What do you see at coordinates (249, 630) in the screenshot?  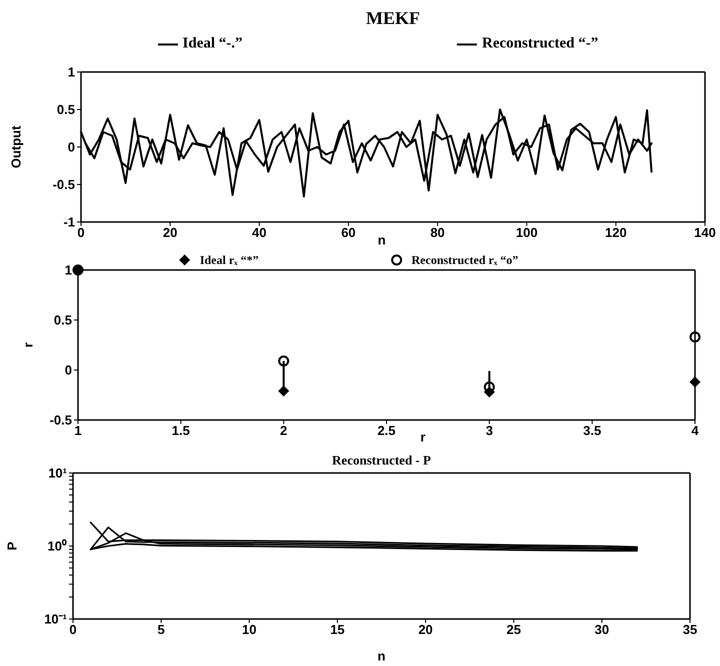 I see `x-tick-label: 10` at bounding box center [249, 630].